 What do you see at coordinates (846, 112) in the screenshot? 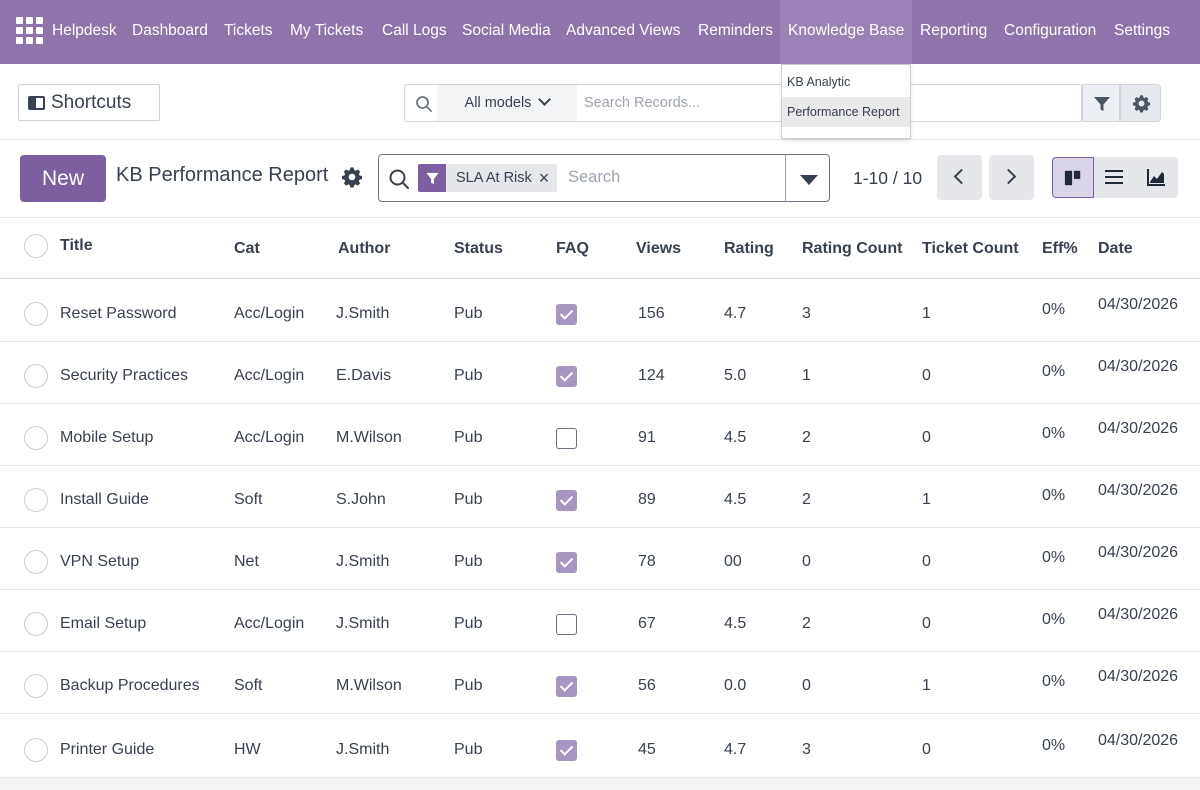
I see `menu-item-performance-report: Performance Report` at bounding box center [846, 112].